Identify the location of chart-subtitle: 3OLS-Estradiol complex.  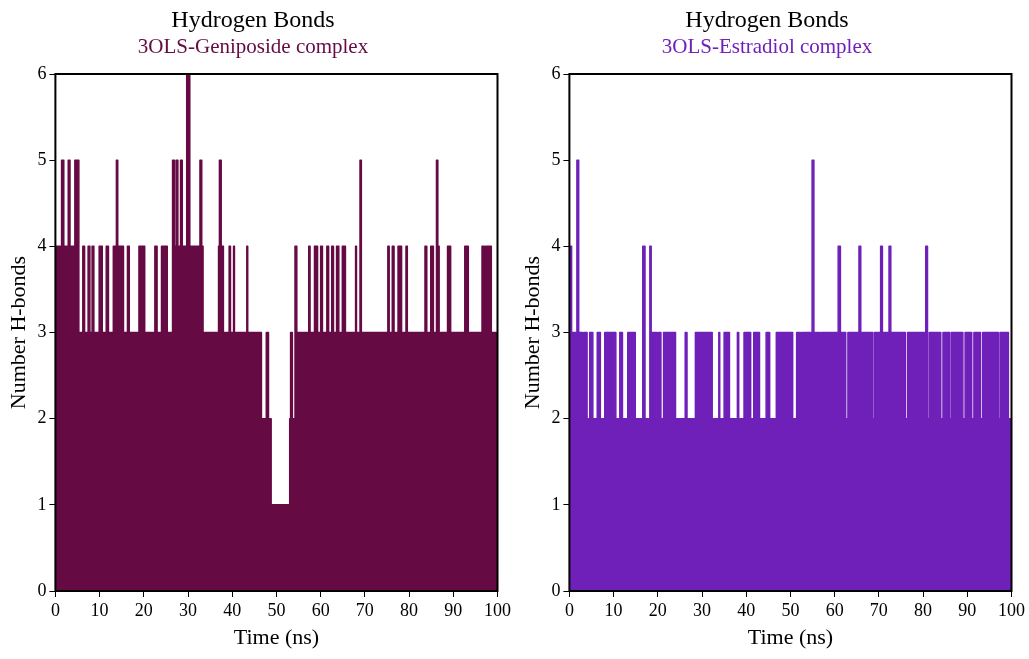
(767, 45).